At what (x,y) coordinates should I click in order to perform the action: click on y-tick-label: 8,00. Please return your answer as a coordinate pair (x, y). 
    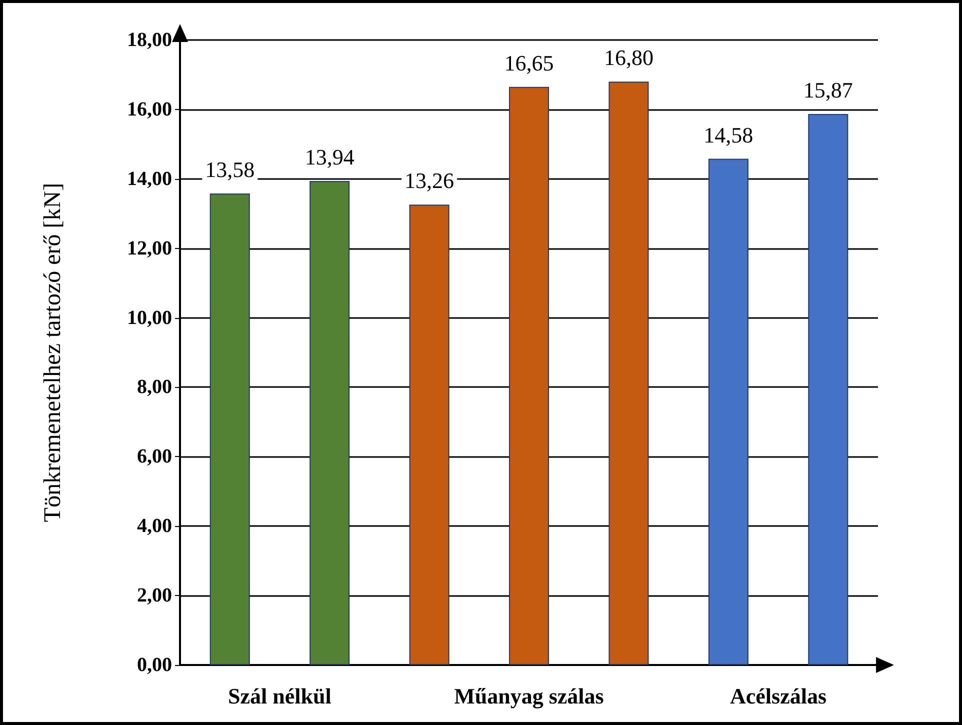
    Looking at the image, I should click on (154, 387).